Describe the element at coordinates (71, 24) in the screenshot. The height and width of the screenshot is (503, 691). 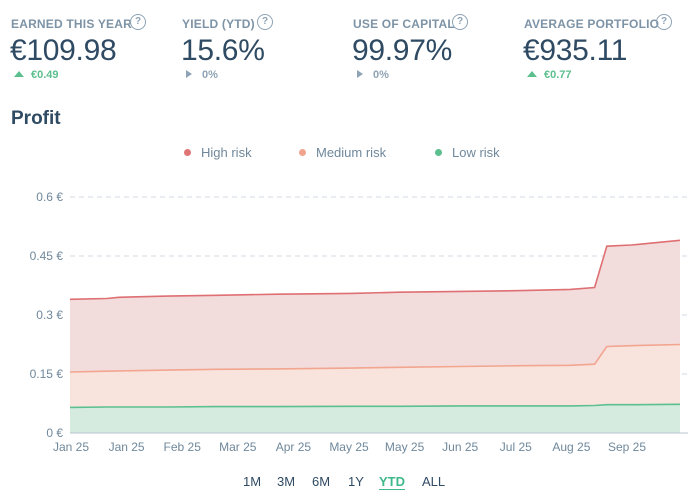
I see `stat-label: EARNED THIS YEAR` at that location.